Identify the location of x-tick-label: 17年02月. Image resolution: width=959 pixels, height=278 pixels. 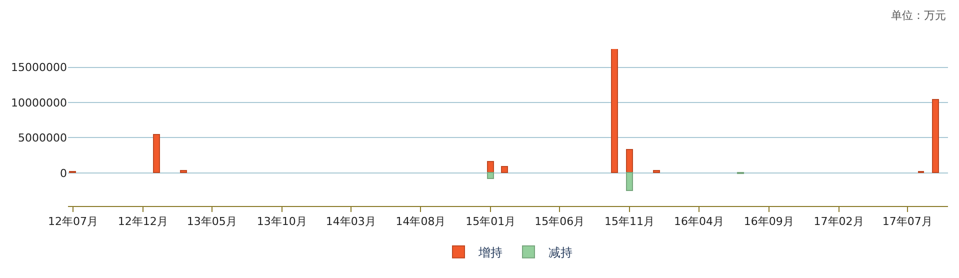
(839, 221).